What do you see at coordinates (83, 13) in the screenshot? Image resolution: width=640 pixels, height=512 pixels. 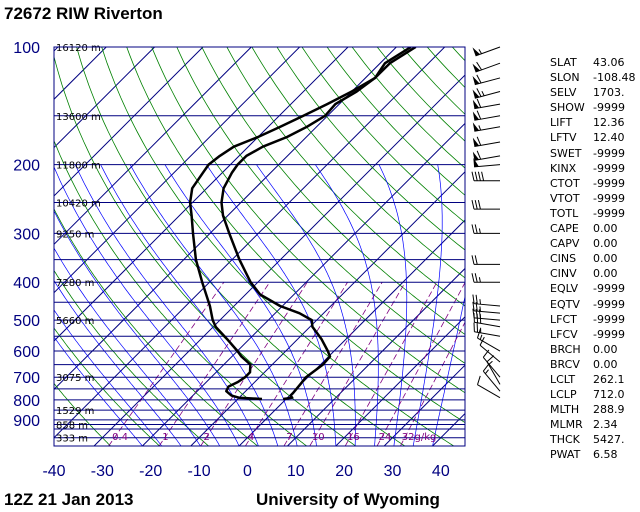 I see `chart-title: 72672 RIW Riverton` at bounding box center [83, 13].